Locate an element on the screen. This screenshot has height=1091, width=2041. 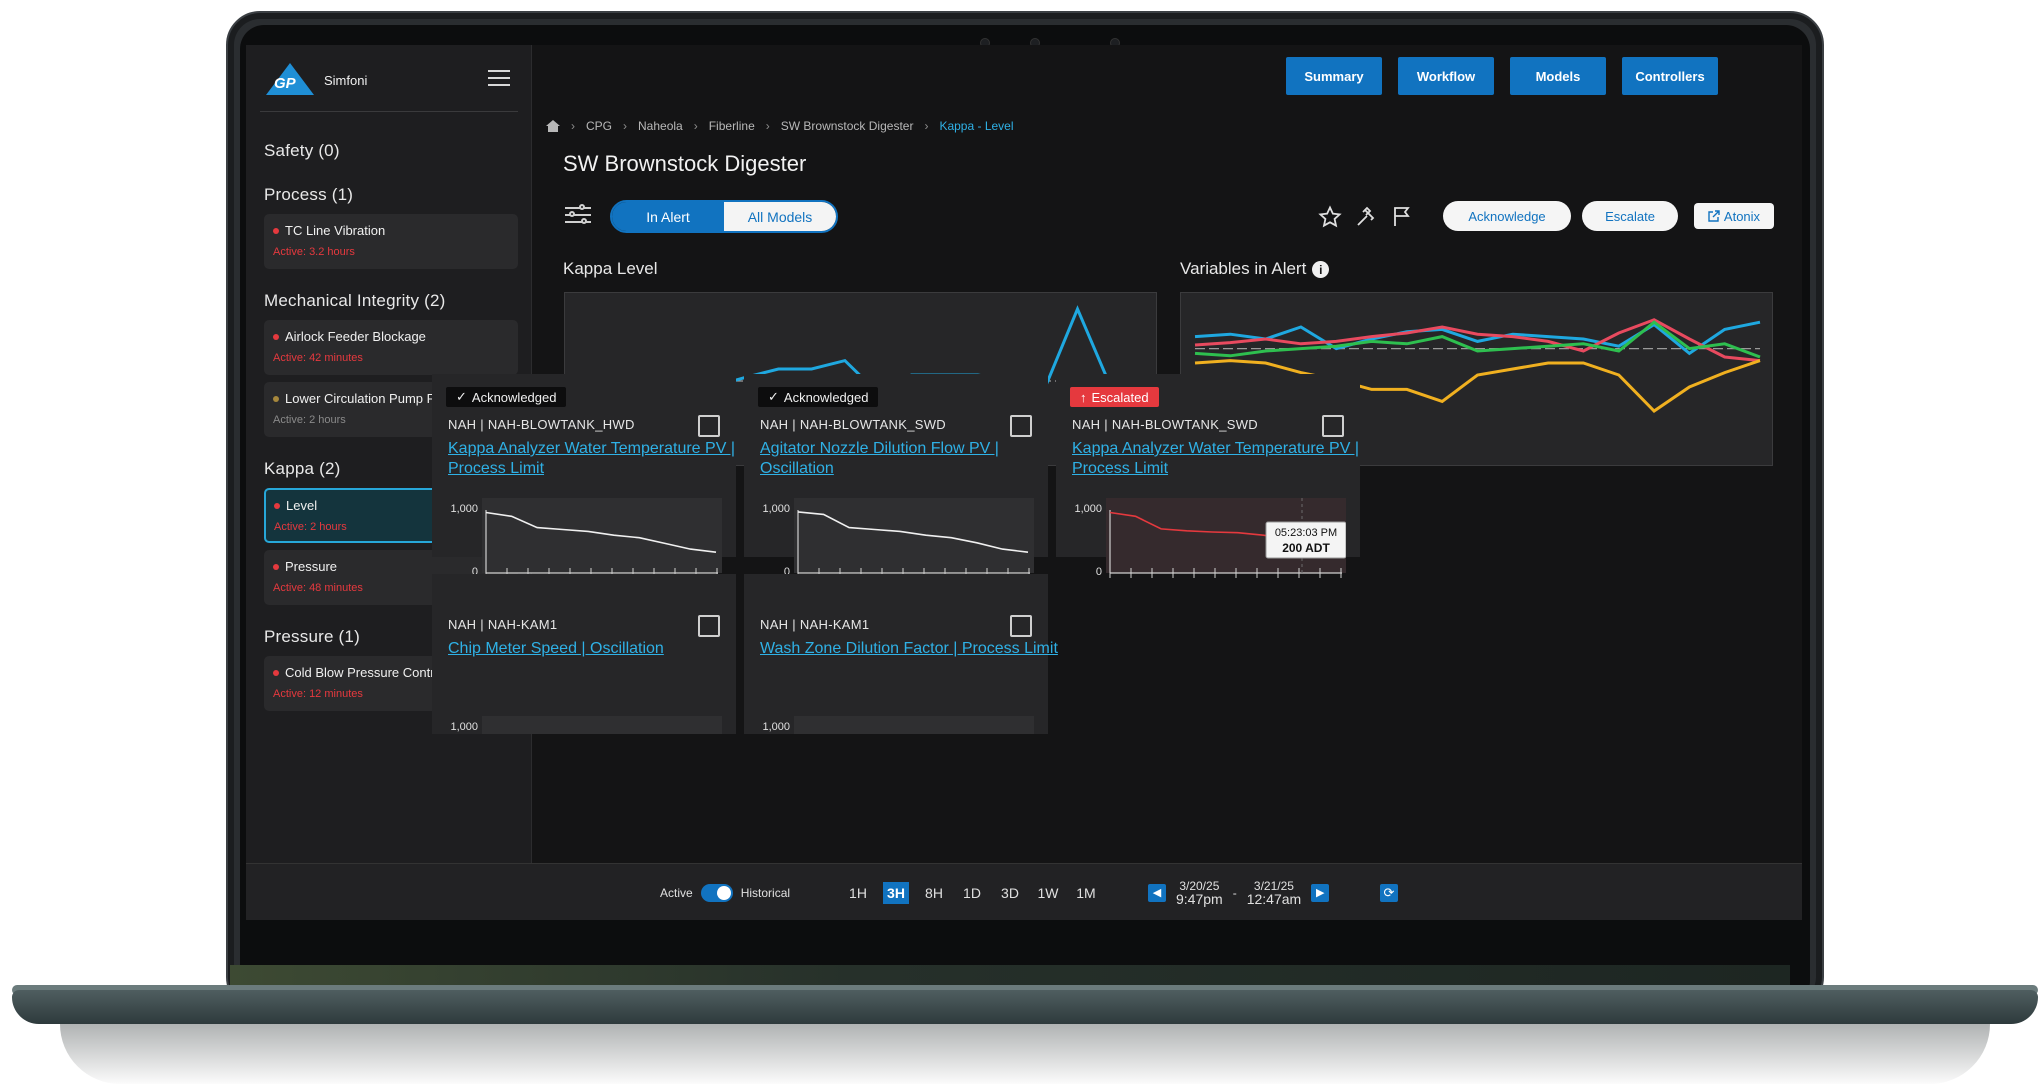
end-date: 3/21/25 12:47am is located at coordinates (1274, 892).